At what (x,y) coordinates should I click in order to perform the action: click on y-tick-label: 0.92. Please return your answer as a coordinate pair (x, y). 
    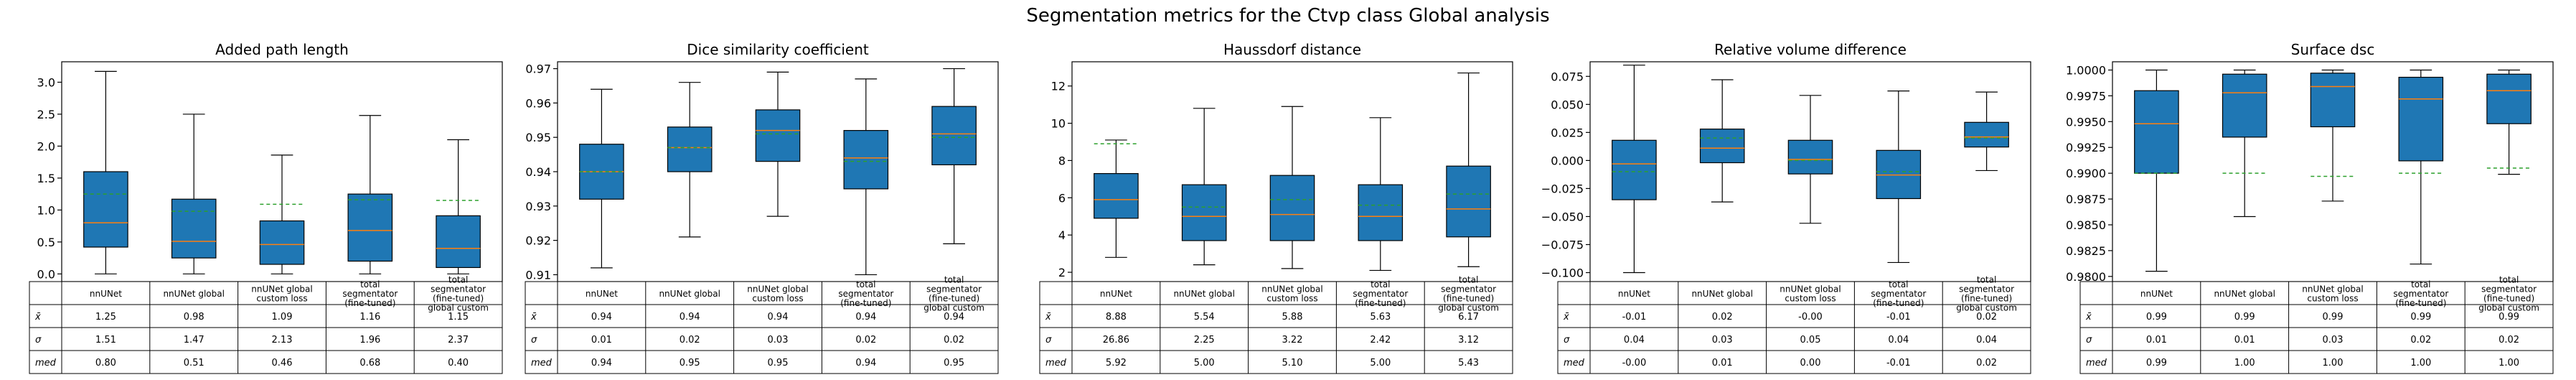
    Looking at the image, I should click on (538, 241).